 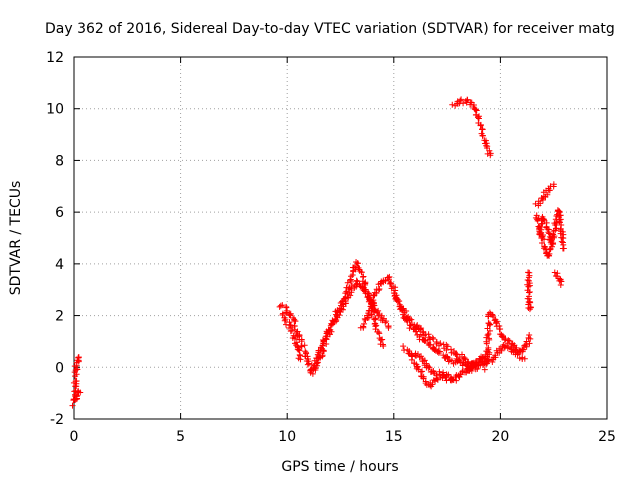 I want to click on x-tick-labels: 0 5 10 15 20 25, so click(x=343, y=437).